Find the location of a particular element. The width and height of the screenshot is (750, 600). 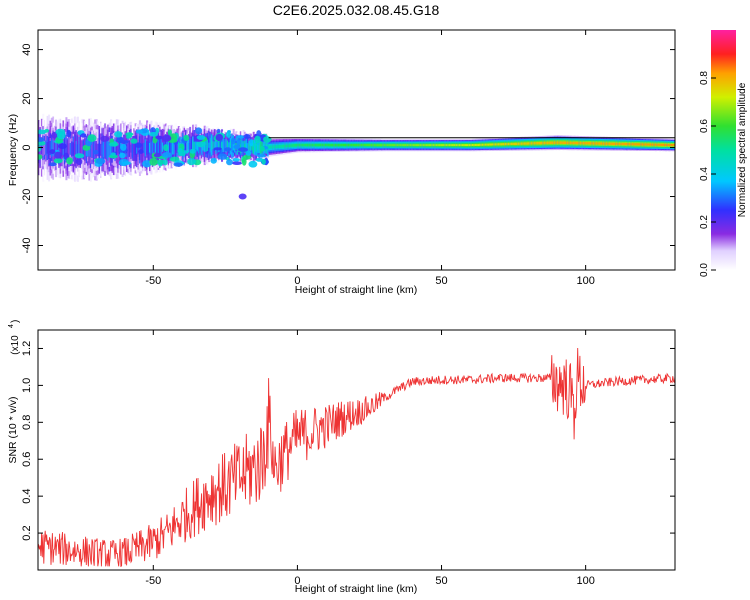

snr-ylabel: SNR (10 * v/v) is located at coordinates (13, 429).